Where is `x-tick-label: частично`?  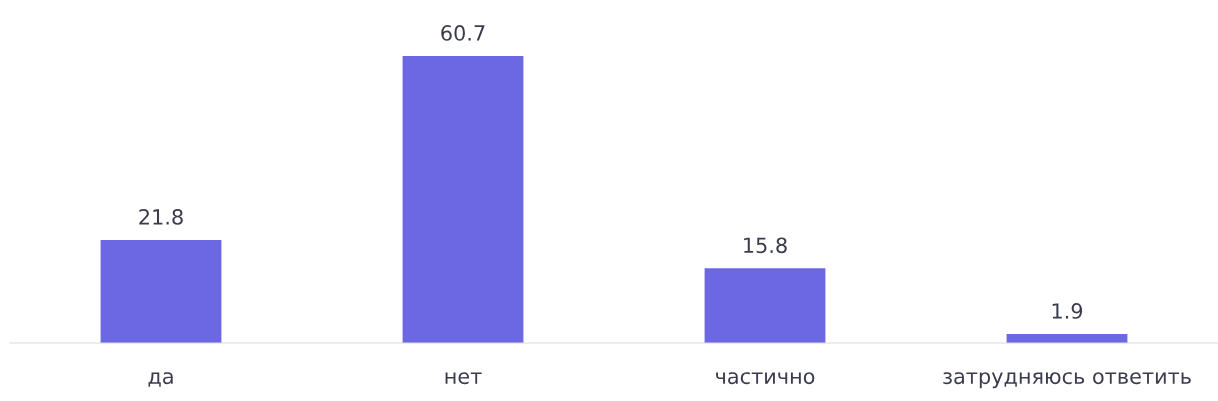
x-tick-label: частично is located at coordinates (765, 378).